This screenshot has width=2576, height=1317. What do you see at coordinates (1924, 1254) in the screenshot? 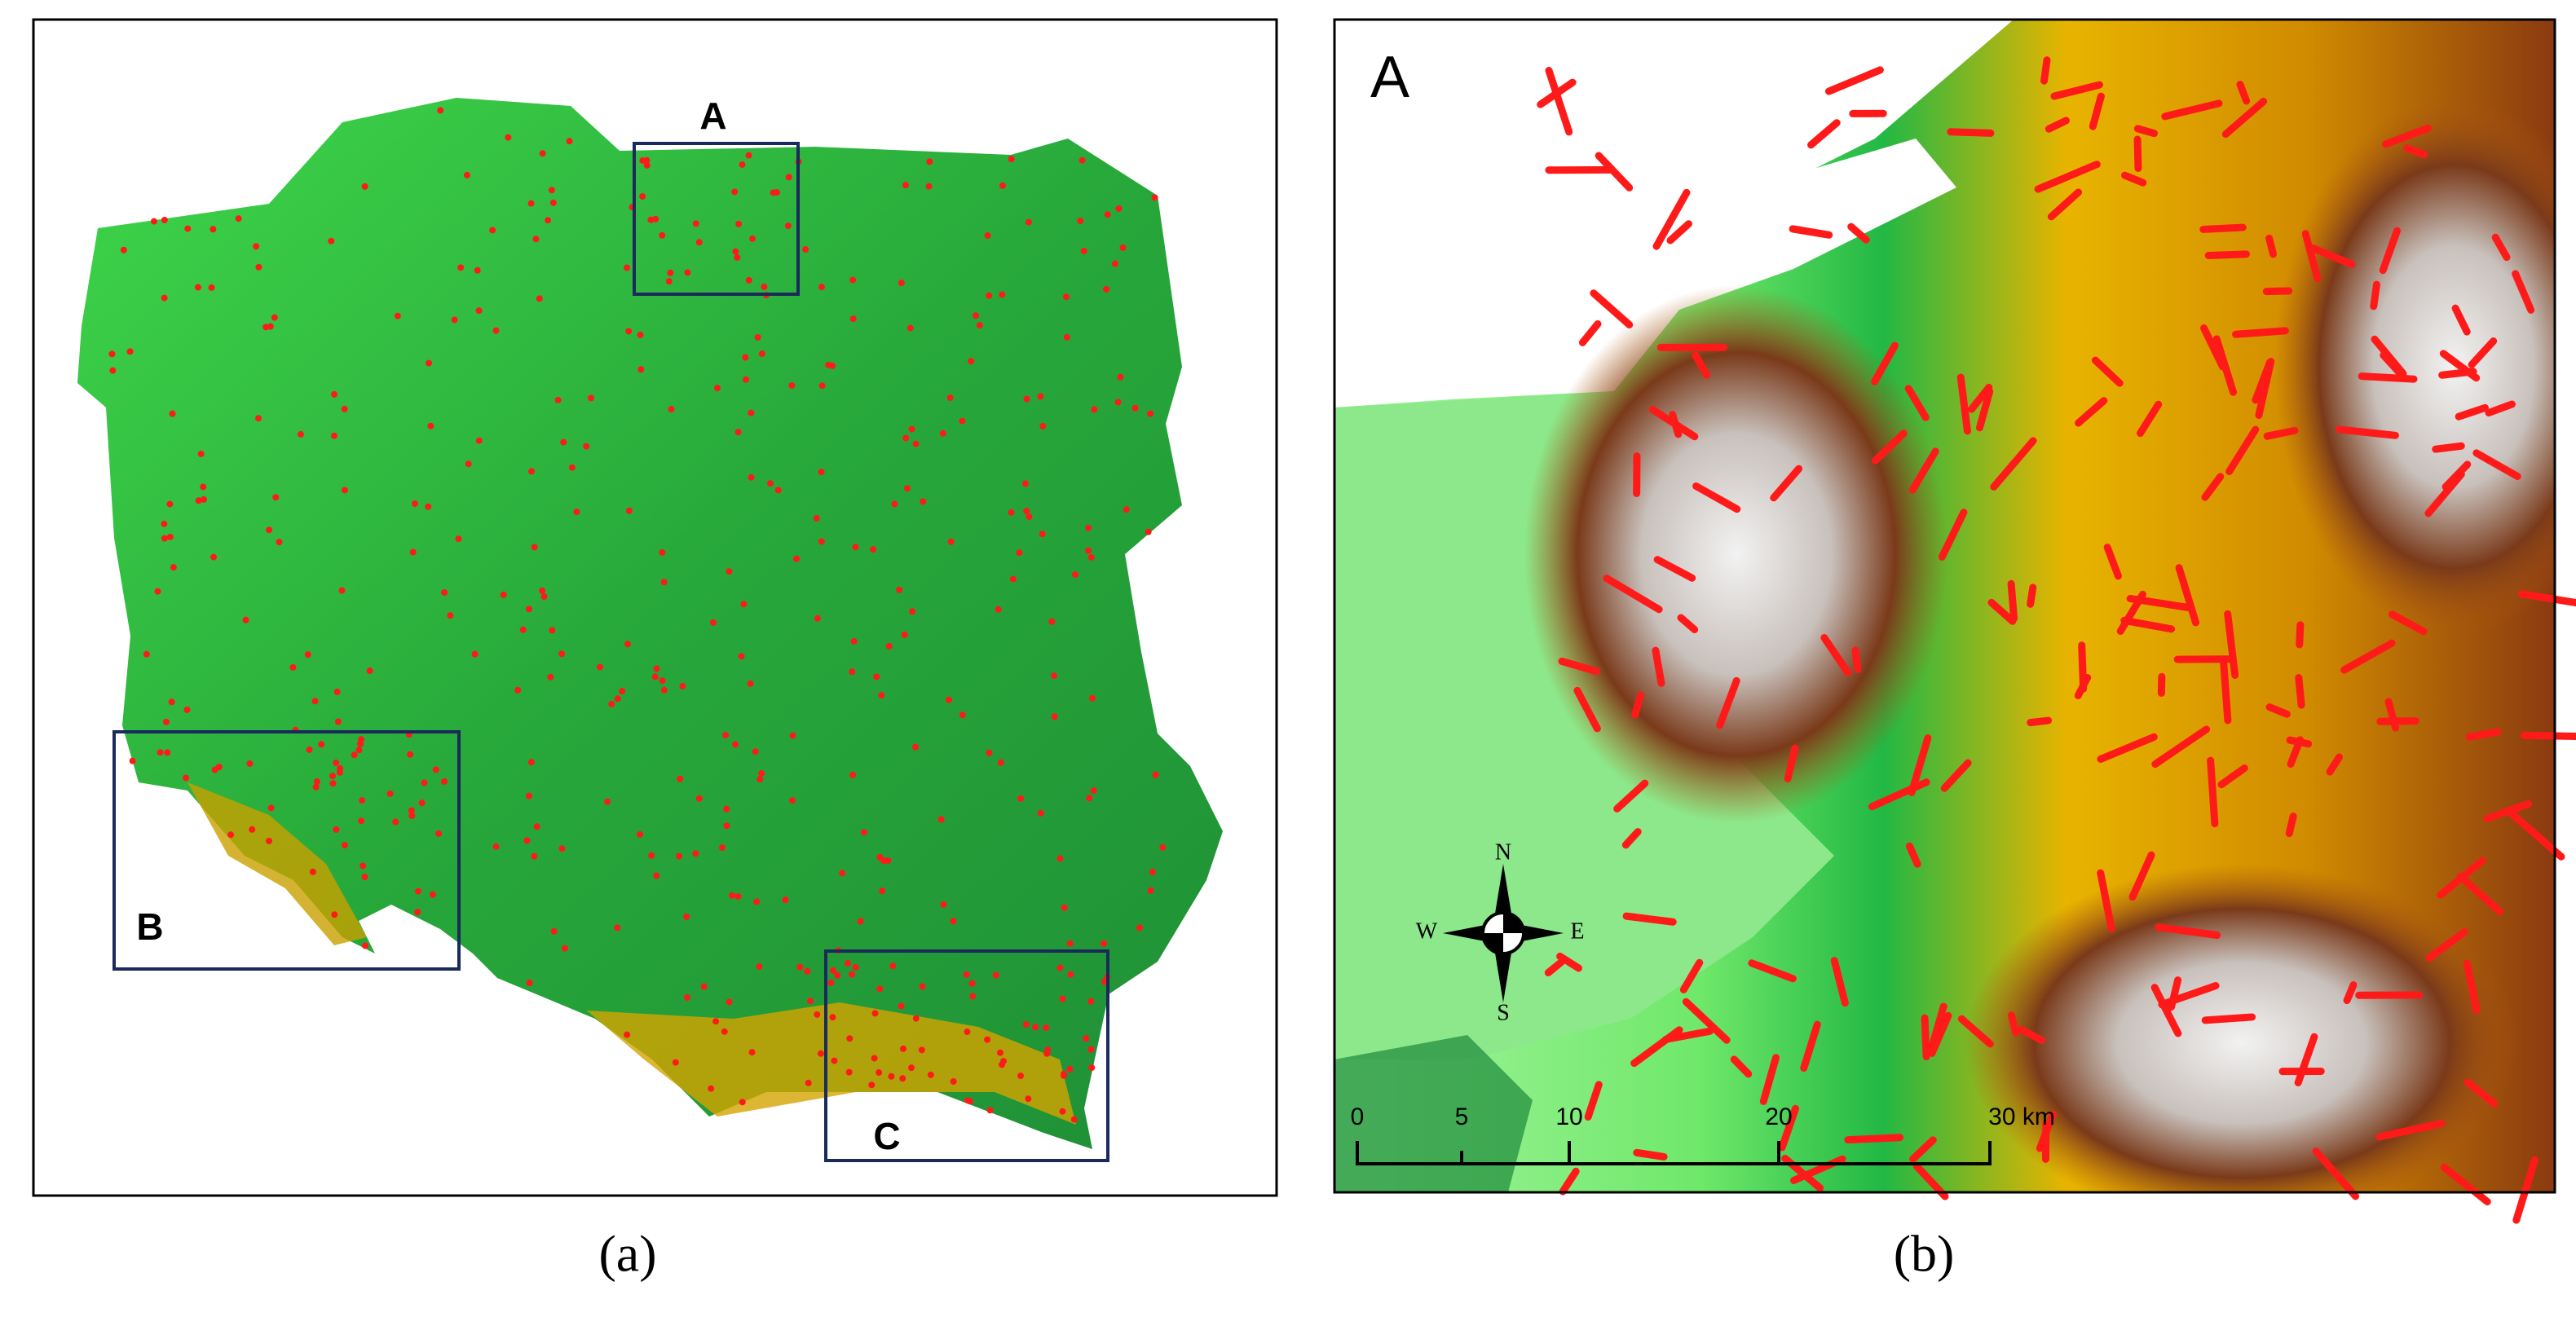
I see `caption: (b)` at bounding box center [1924, 1254].